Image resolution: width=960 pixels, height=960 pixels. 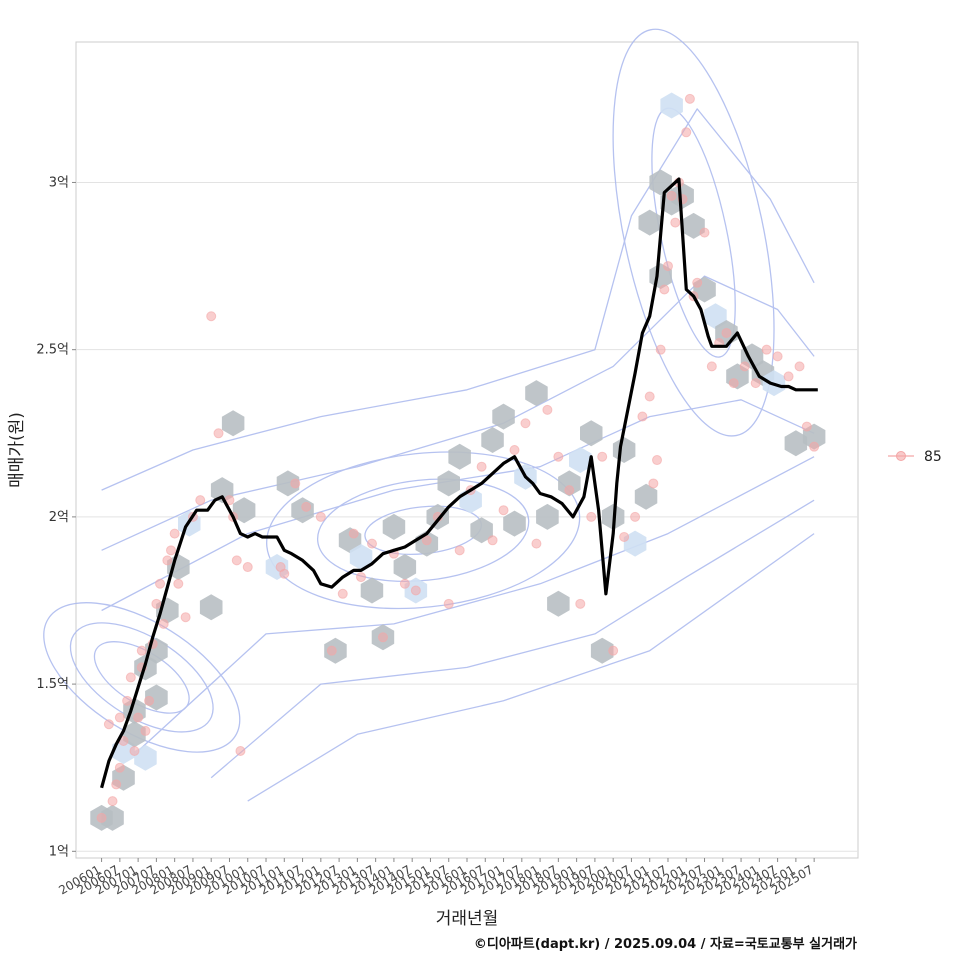 I want to click on y-tick-label: 3억, so click(x=59, y=182).